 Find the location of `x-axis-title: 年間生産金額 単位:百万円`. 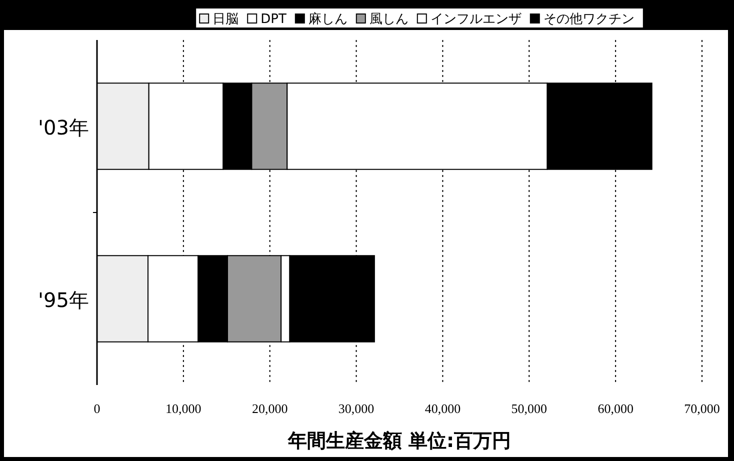

x-axis-title: 年間生産金額 単位:百万円 is located at coordinates (399, 441).